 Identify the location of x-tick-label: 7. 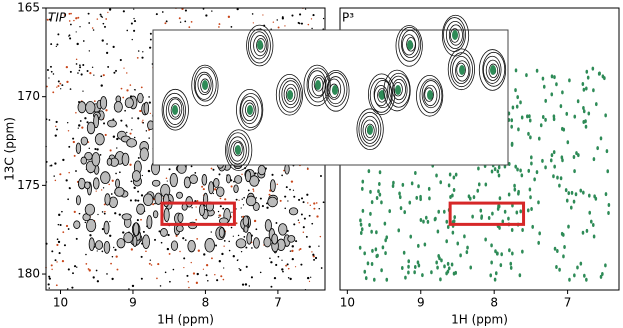
(568, 303).